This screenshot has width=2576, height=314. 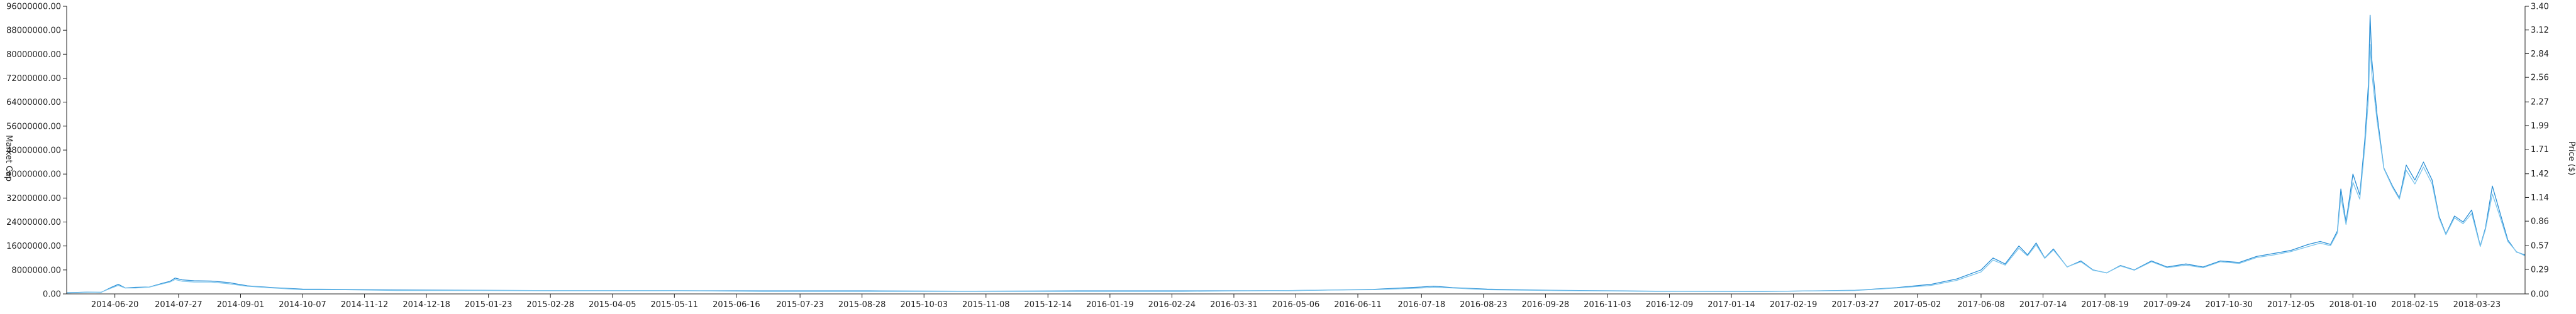 What do you see at coordinates (2571, 158) in the screenshot?
I see `y-axis-right-title: Price ($)` at bounding box center [2571, 158].